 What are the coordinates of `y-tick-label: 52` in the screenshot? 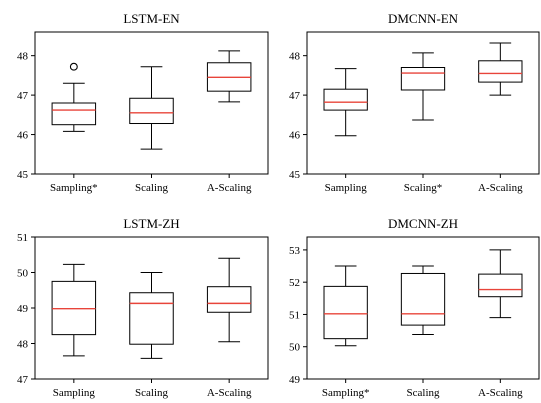 It's located at (294, 283).